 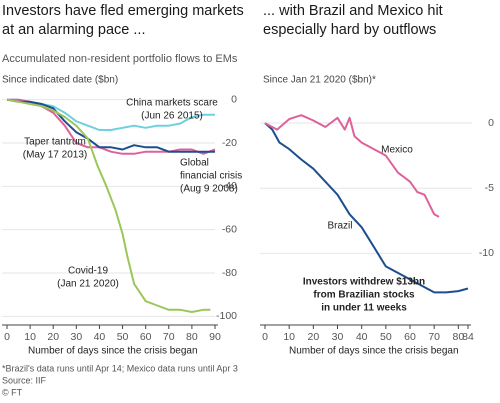 What do you see at coordinates (229, 229) in the screenshot?
I see `y-tick-label: -60` at bounding box center [229, 229].